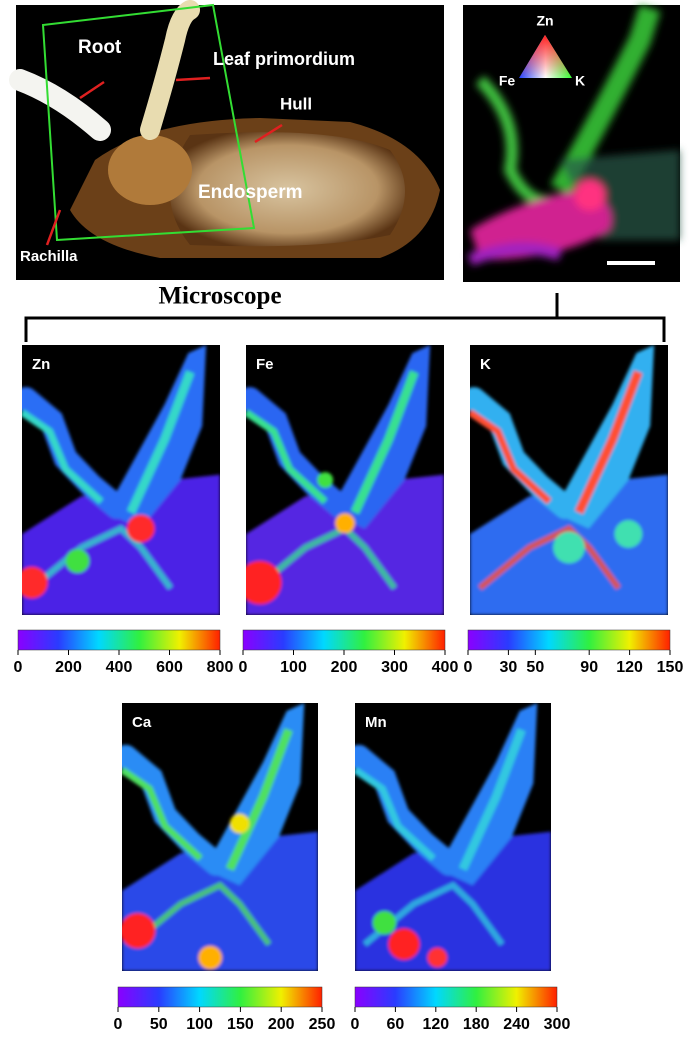  Describe the element at coordinates (345, 329) in the screenshot. I see `bracket-line` at that location.